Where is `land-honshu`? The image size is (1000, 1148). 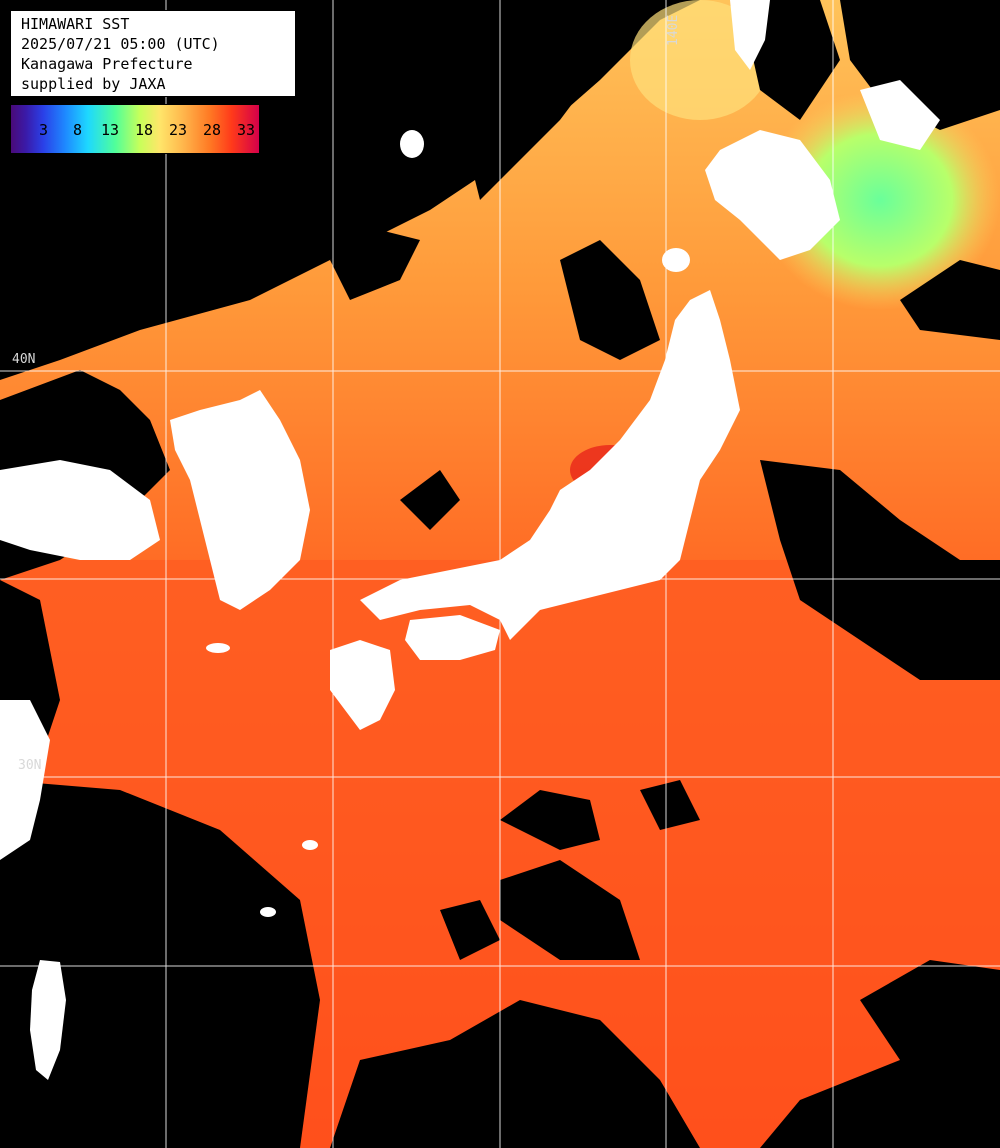
land-honshu is located at coordinates (550, 465).